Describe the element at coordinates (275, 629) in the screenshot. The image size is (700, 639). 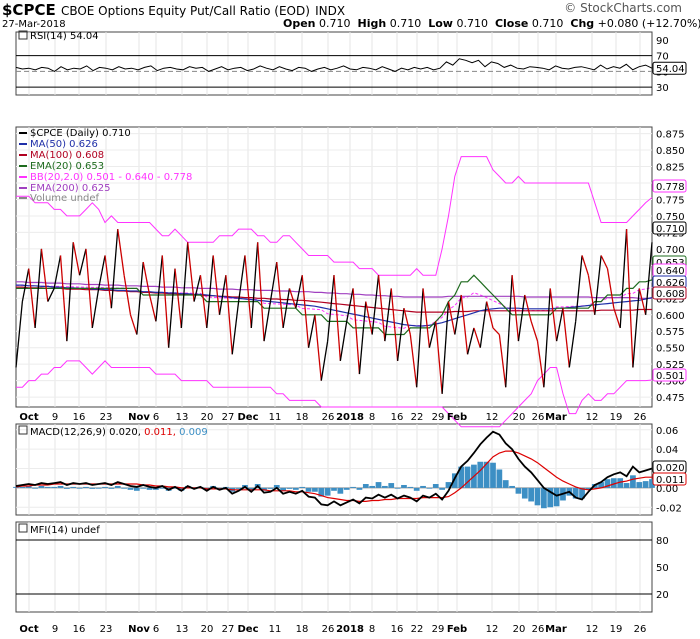
I see `x-axis-label-bottom: 11` at that location.